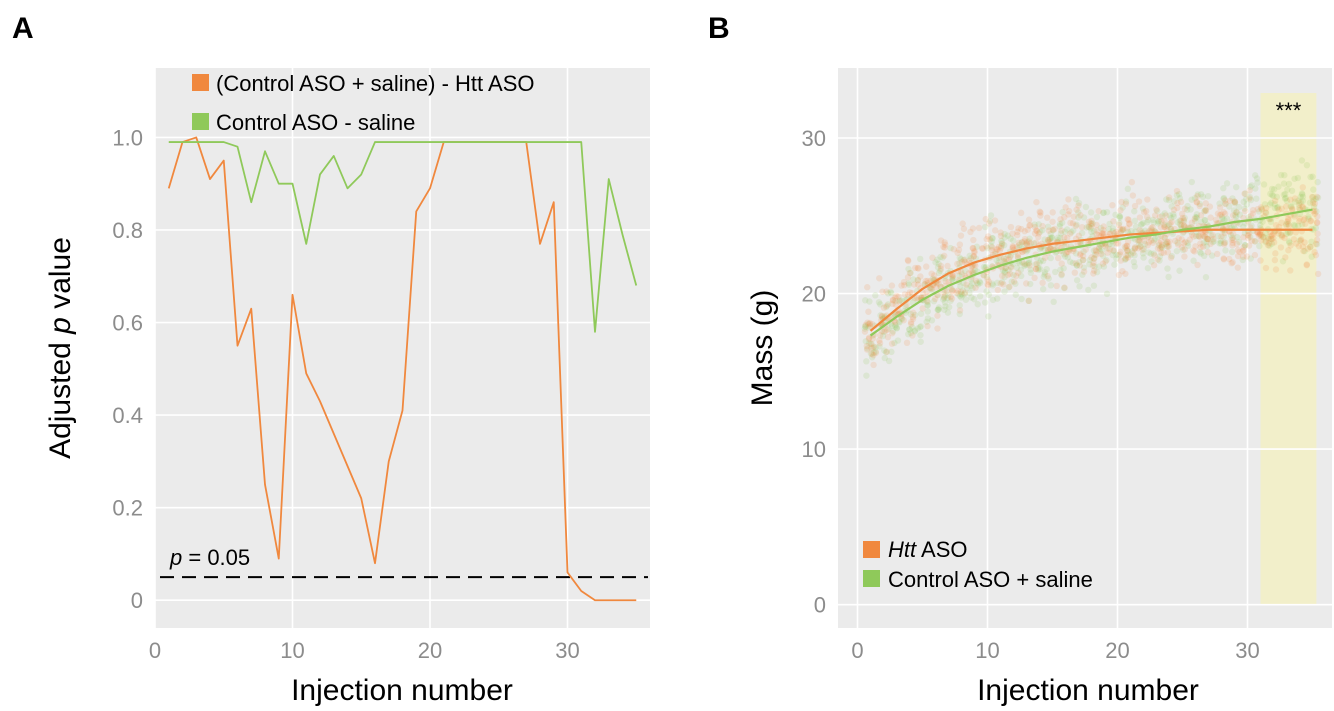 The height and width of the screenshot is (711, 1334). What do you see at coordinates (127, 230) in the screenshot?
I see `y-tick-label: 0.8` at bounding box center [127, 230].